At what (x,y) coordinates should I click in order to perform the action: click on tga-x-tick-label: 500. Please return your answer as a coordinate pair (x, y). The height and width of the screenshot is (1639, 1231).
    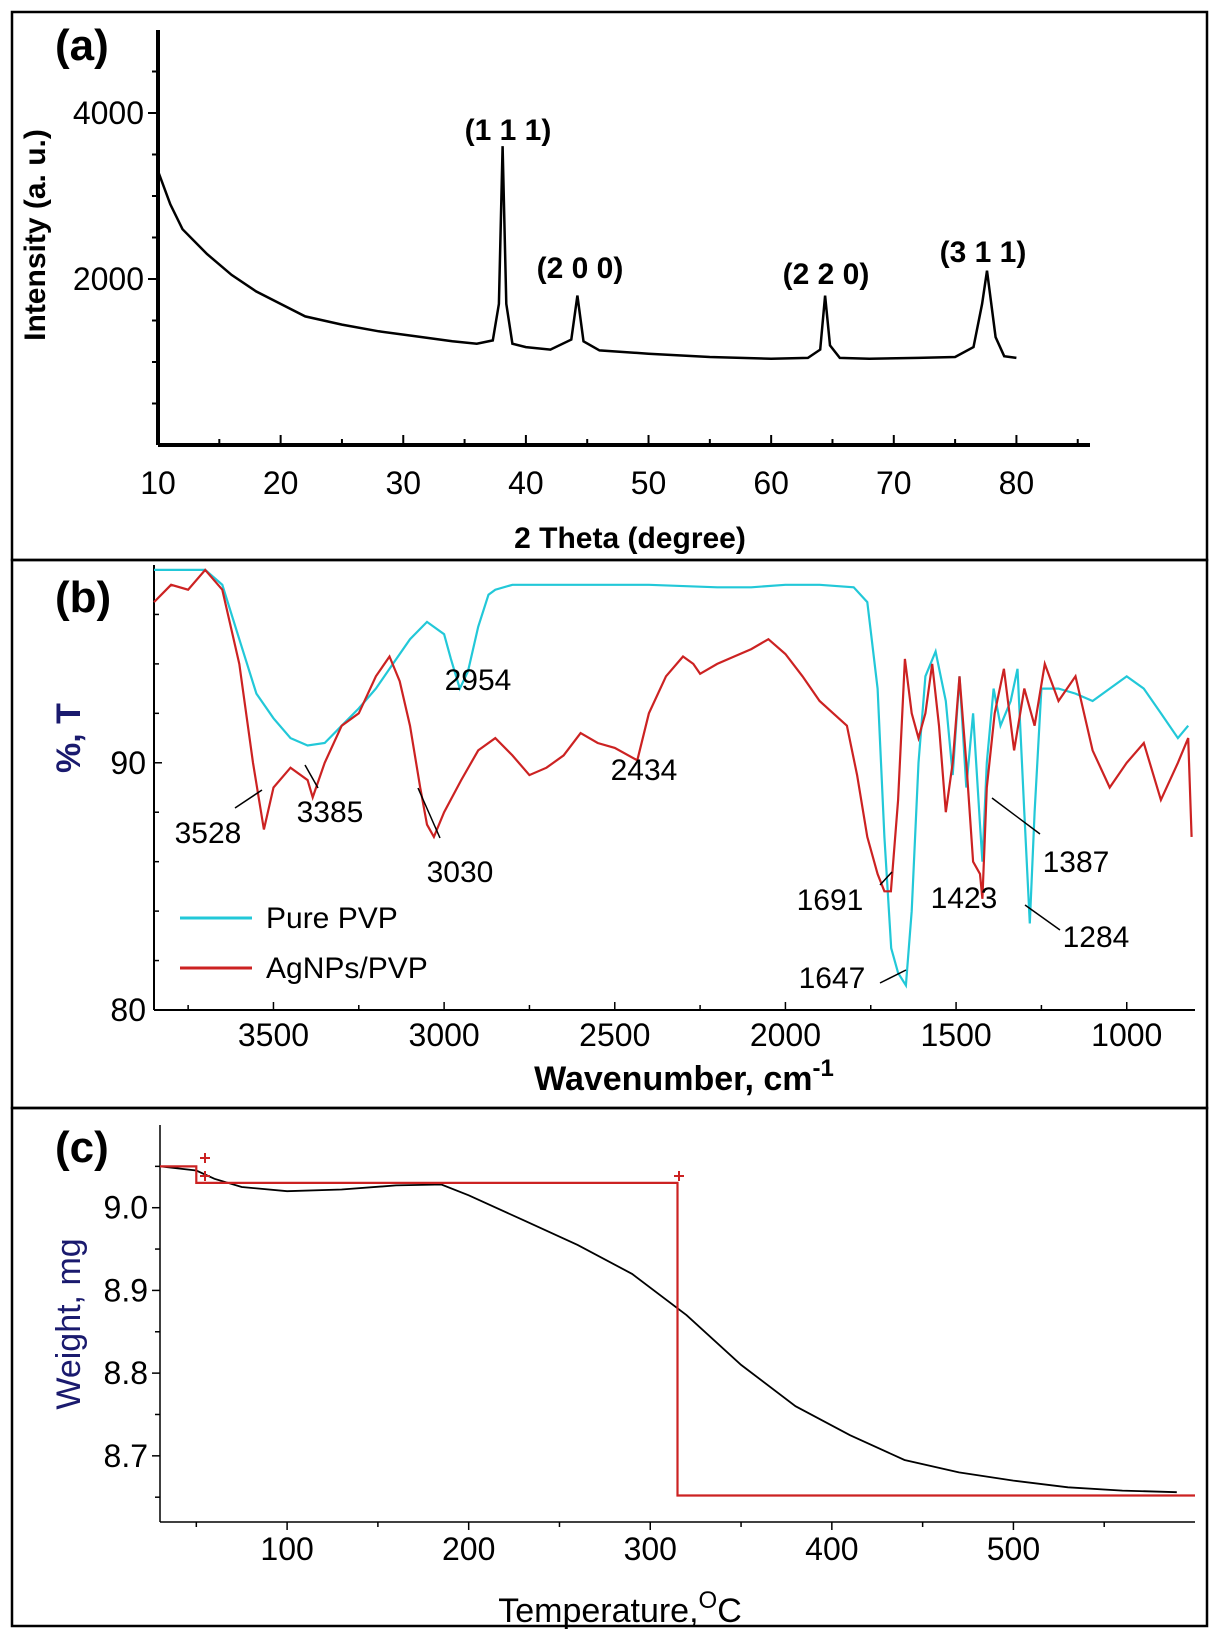
    Looking at the image, I should click on (1013, 1549).